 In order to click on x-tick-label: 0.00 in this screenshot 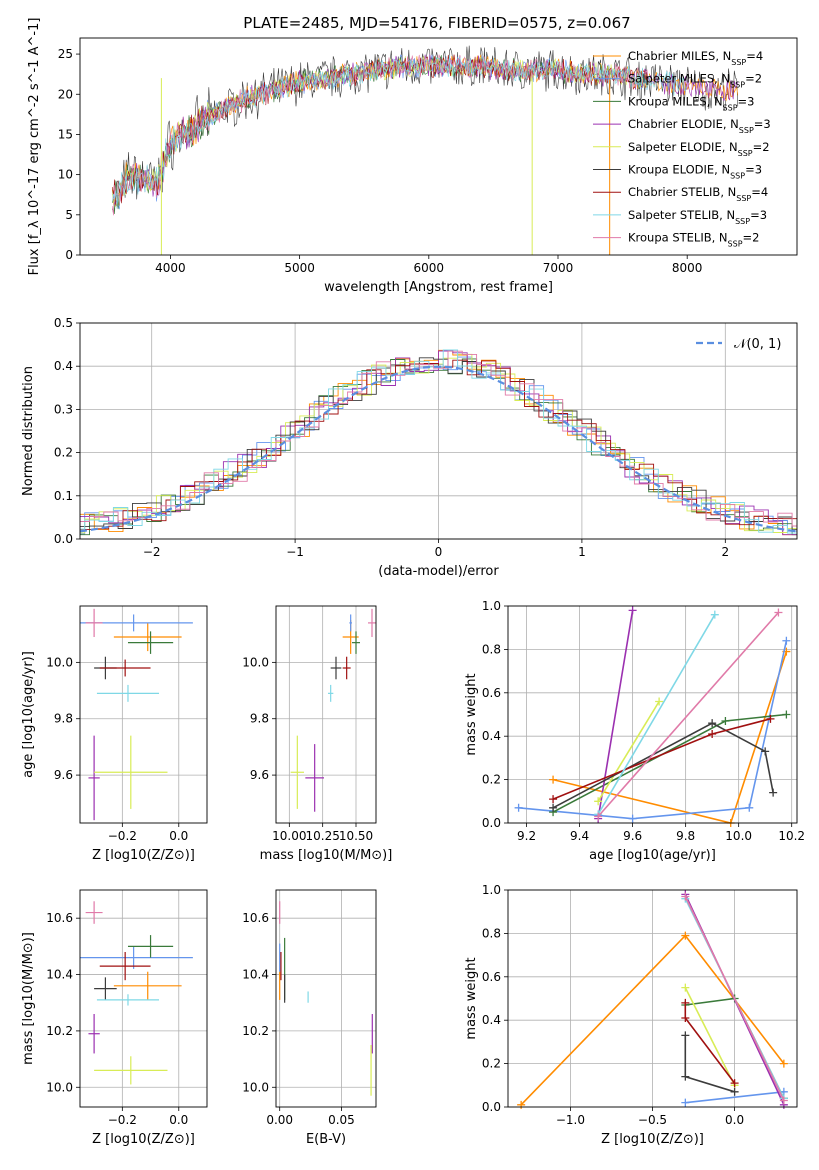, I will do `click(279, 1120)`.